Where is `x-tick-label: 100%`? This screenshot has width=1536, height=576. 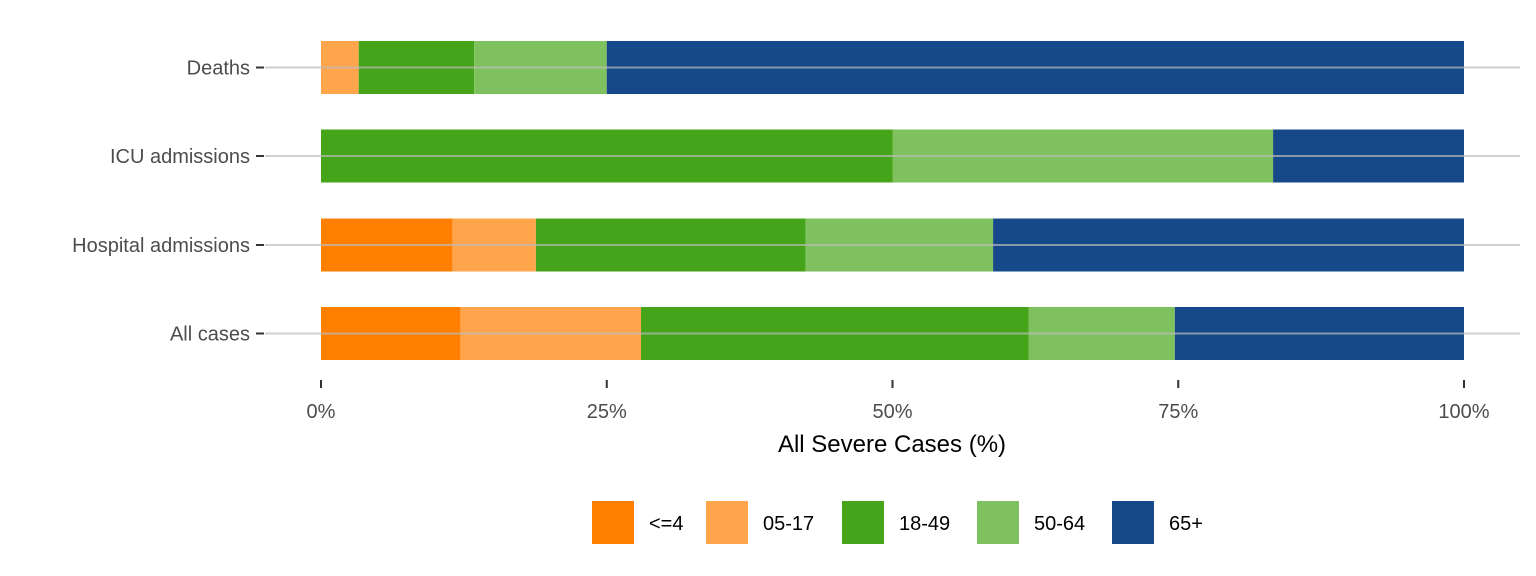
x-tick-label: 100% is located at coordinates (1463, 412).